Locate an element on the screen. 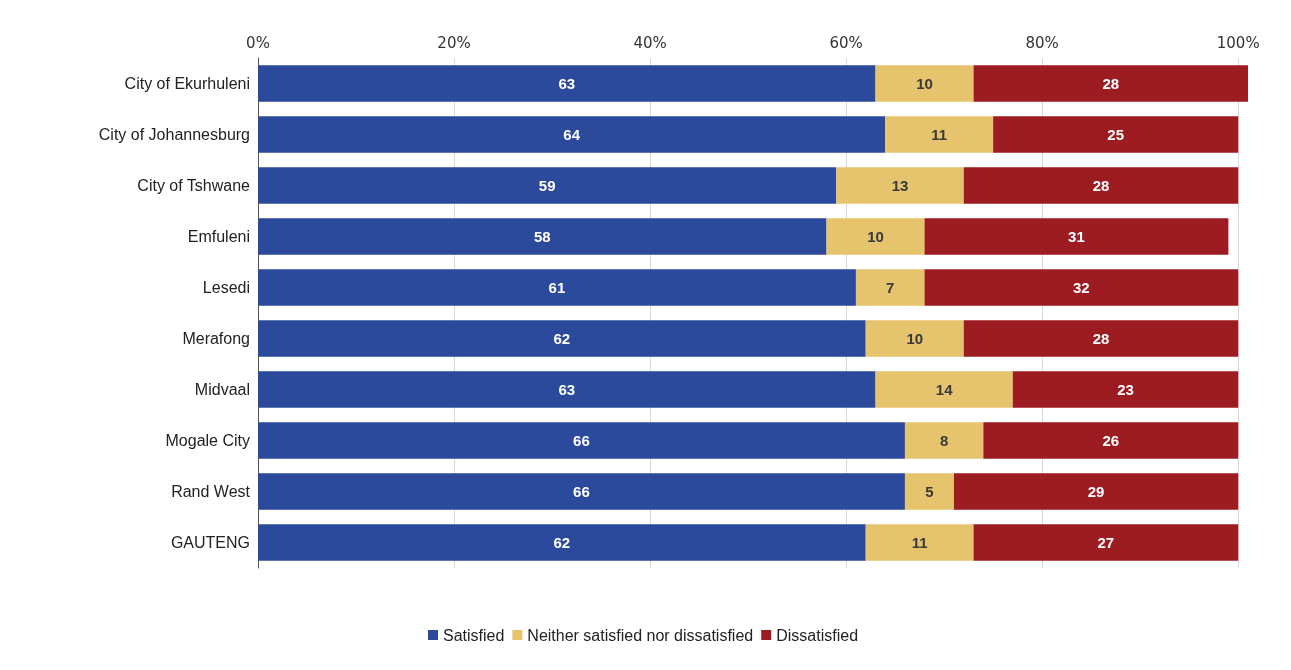 This screenshot has height=670, width=1291. data-label: 32 is located at coordinates (1081, 287).